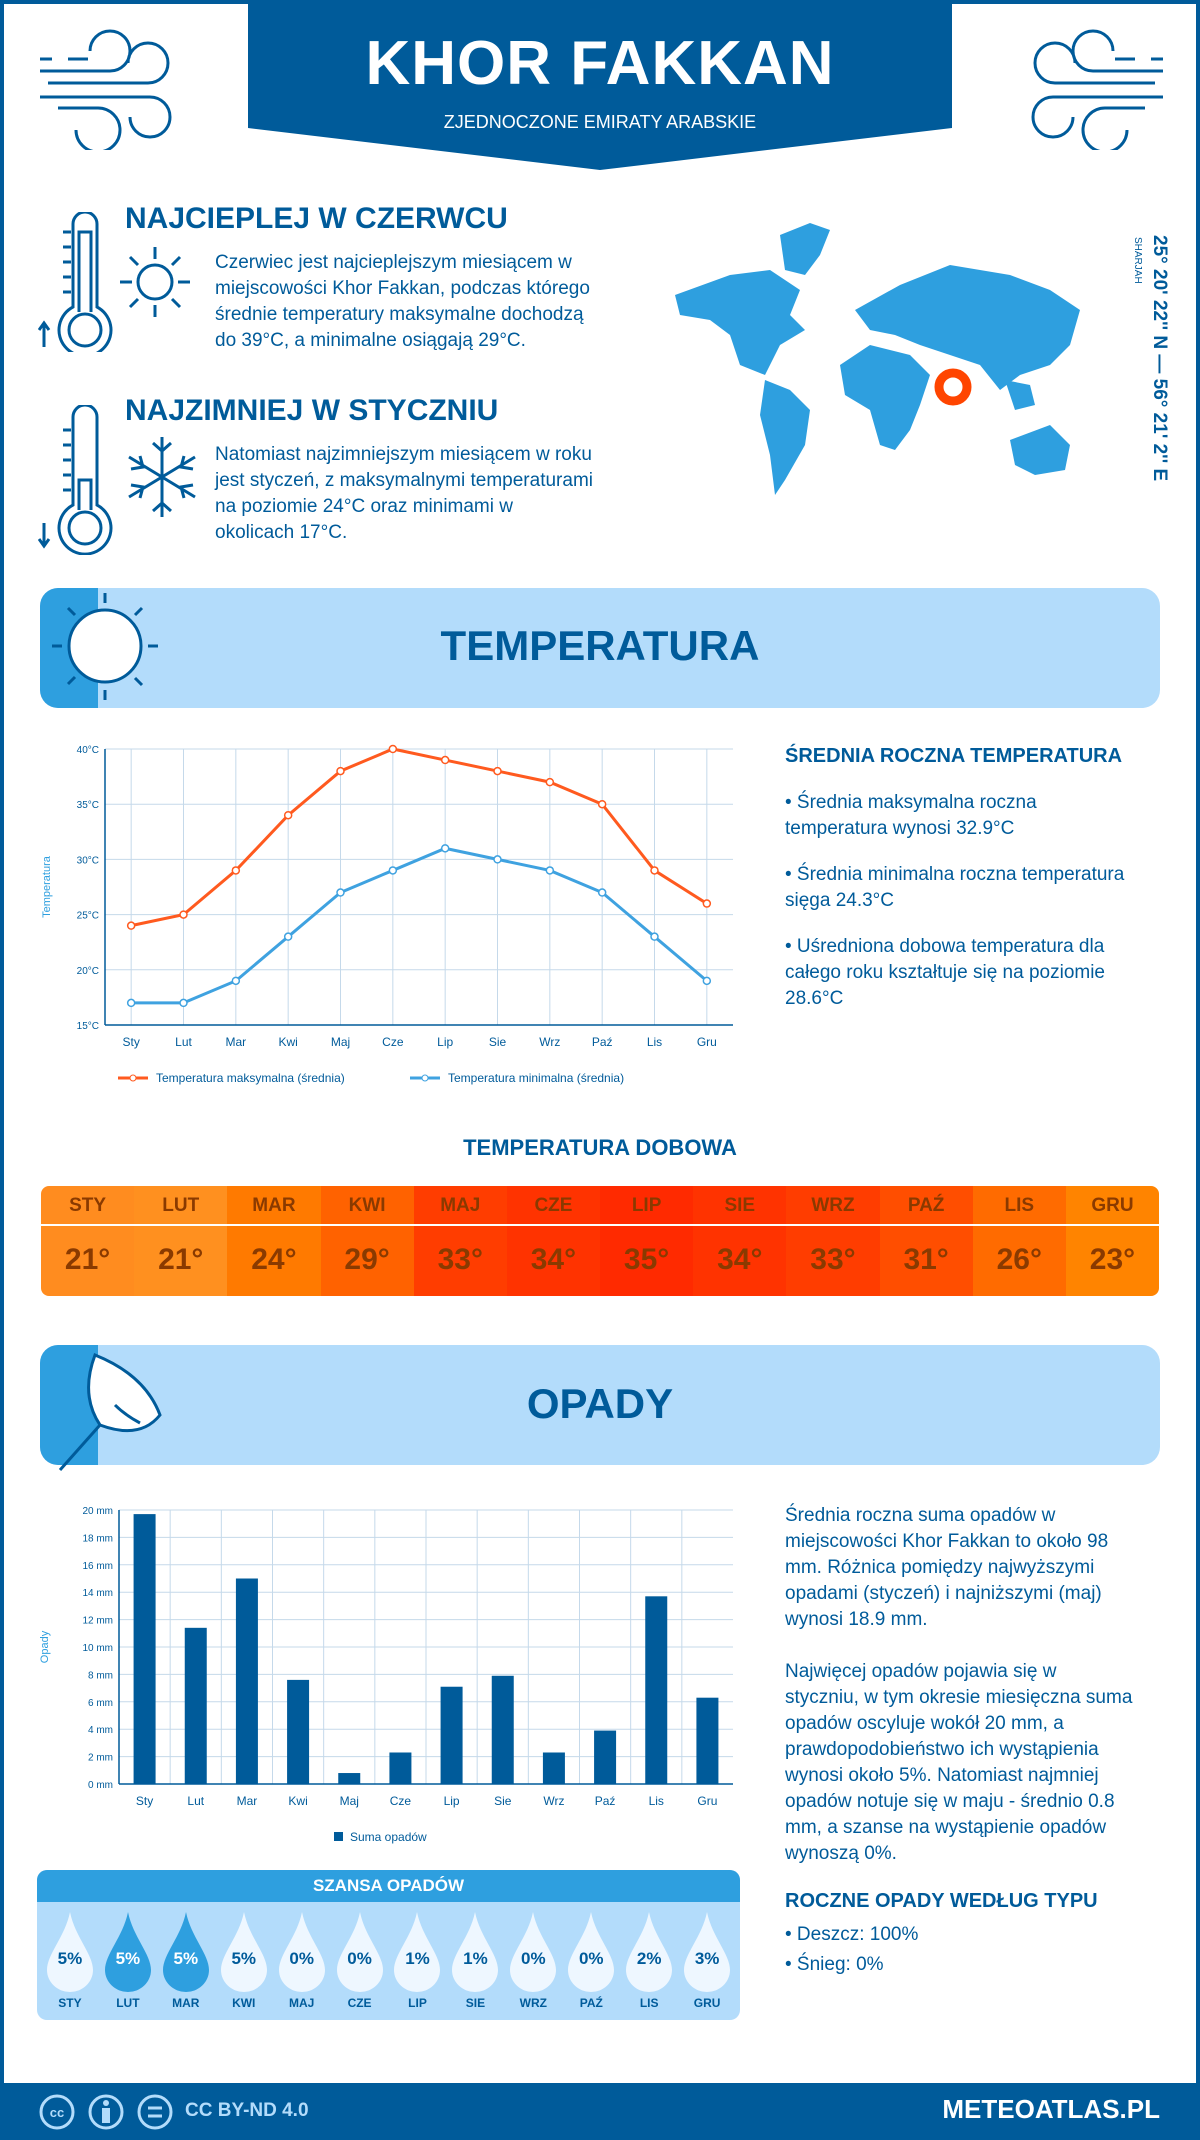  What do you see at coordinates (924, 1723) in the screenshot?
I see `text-line: opadów oscyluje wokół 20 mm, a` at bounding box center [924, 1723].